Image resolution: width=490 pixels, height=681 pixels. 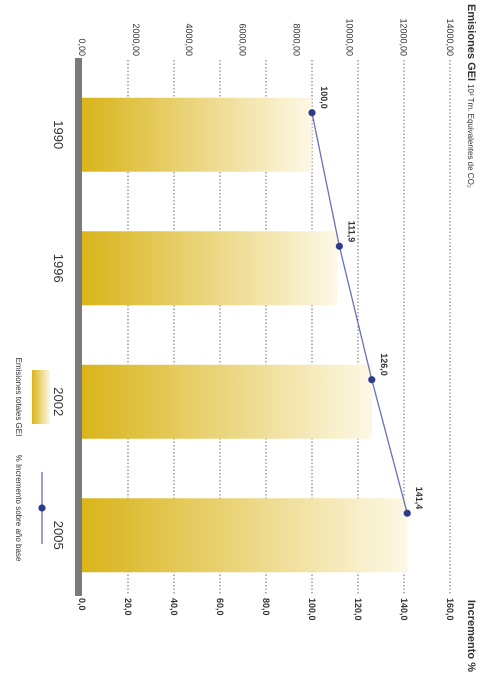 What do you see at coordinates (470, 136) in the screenshot?
I see `subtitle-left: 10³ Tm. Equivalentes de CO₂` at bounding box center [470, 136].